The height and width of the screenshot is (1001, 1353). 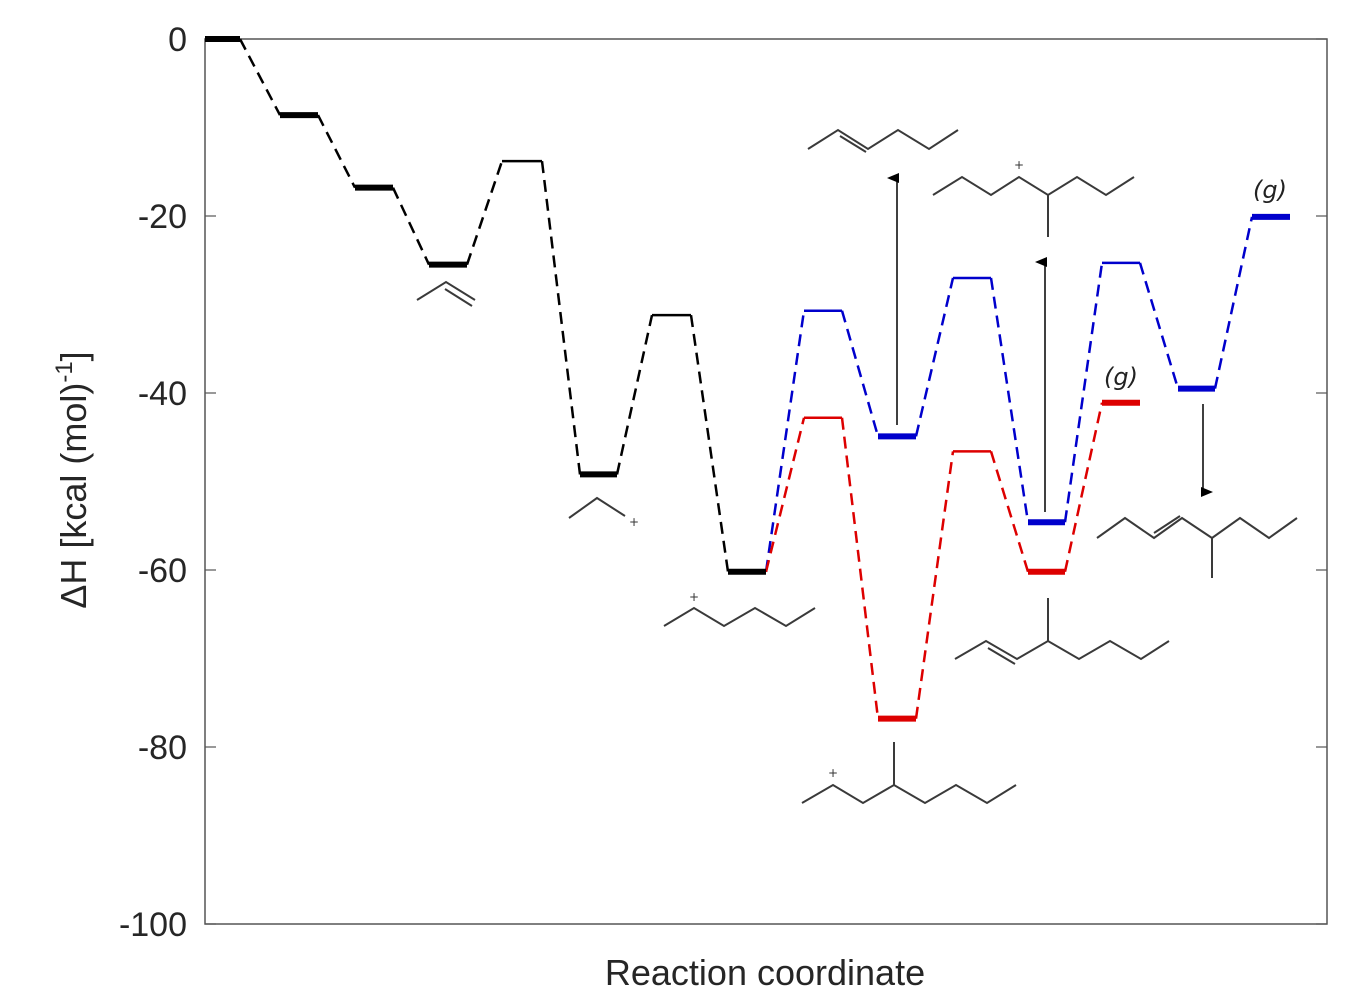 What do you see at coordinates (162, 748) in the screenshot?
I see `y-tick-label: -80` at bounding box center [162, 748].